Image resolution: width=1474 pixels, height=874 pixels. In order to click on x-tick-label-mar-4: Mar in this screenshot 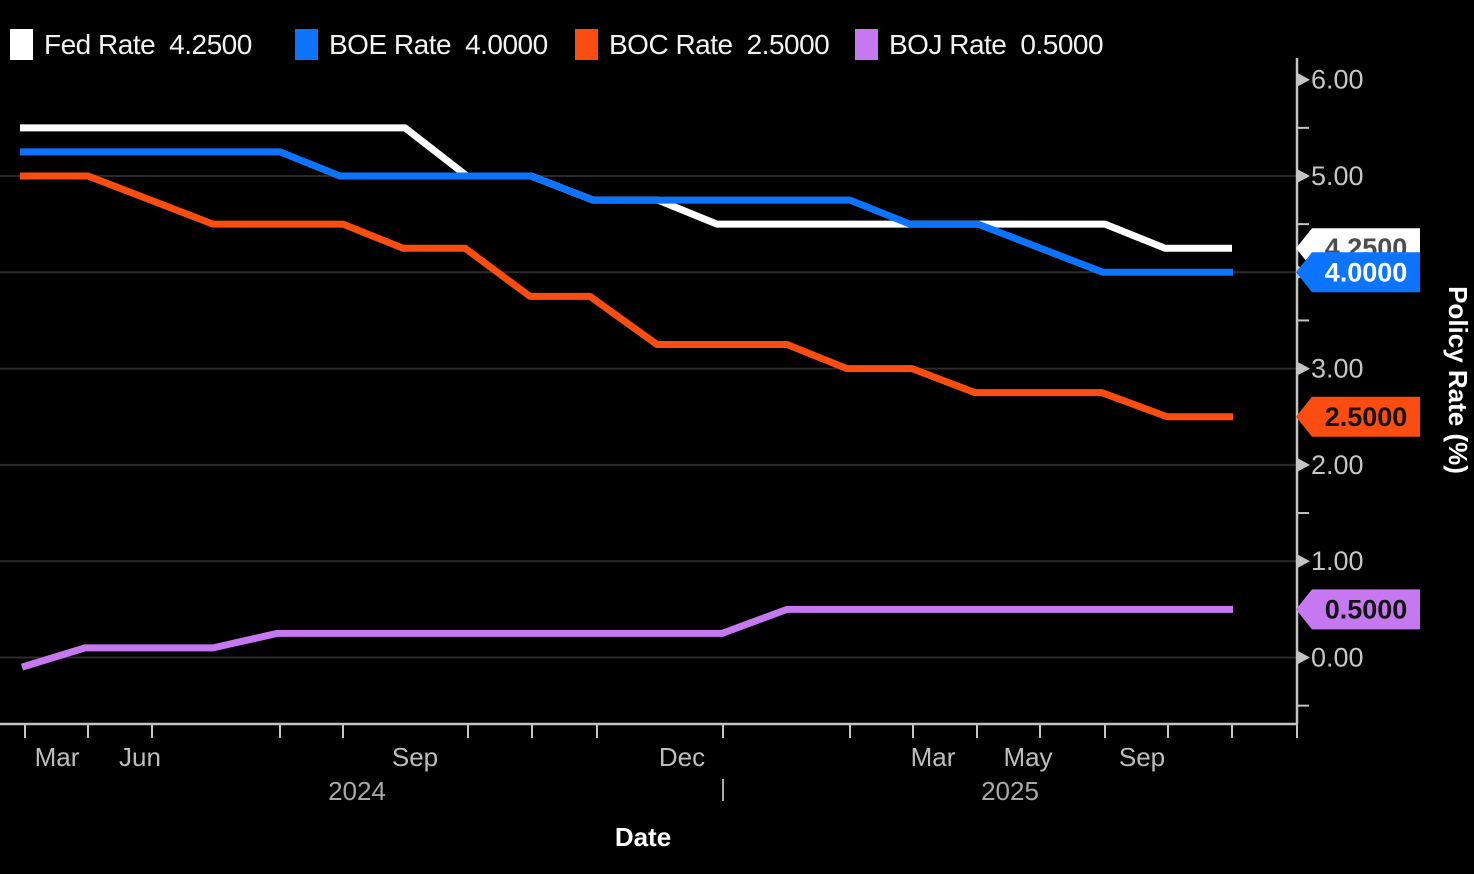, I will do `click(933, 757)`.